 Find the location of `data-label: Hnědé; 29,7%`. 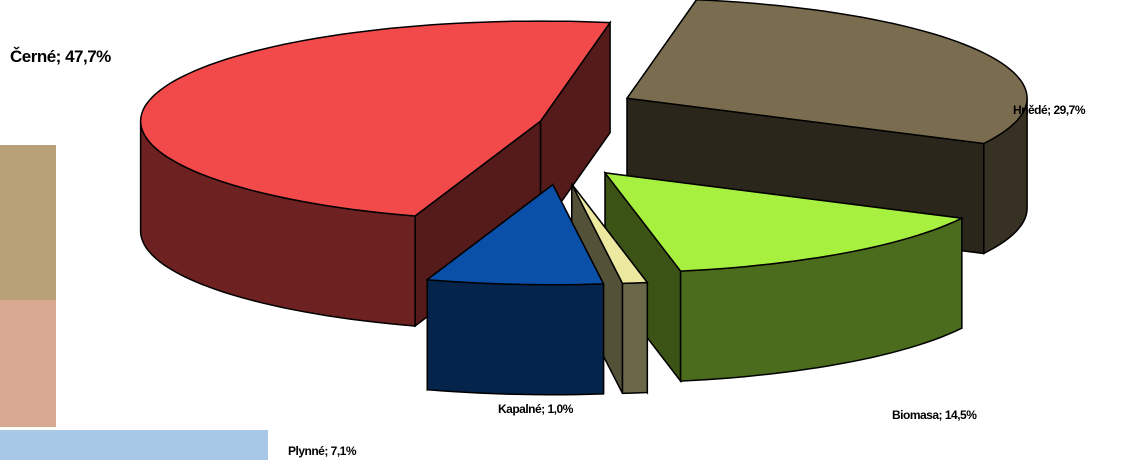

data-label: Hnědé; 29,7% is located at coordinates (1049, 110).